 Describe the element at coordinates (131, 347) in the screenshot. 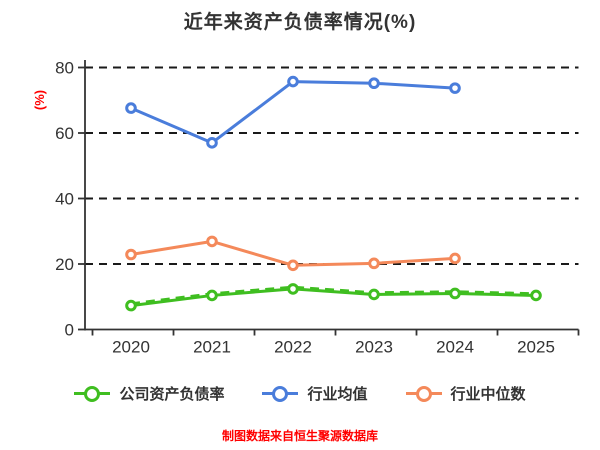

I see `x-tick-label-2020: 2020` at that location.